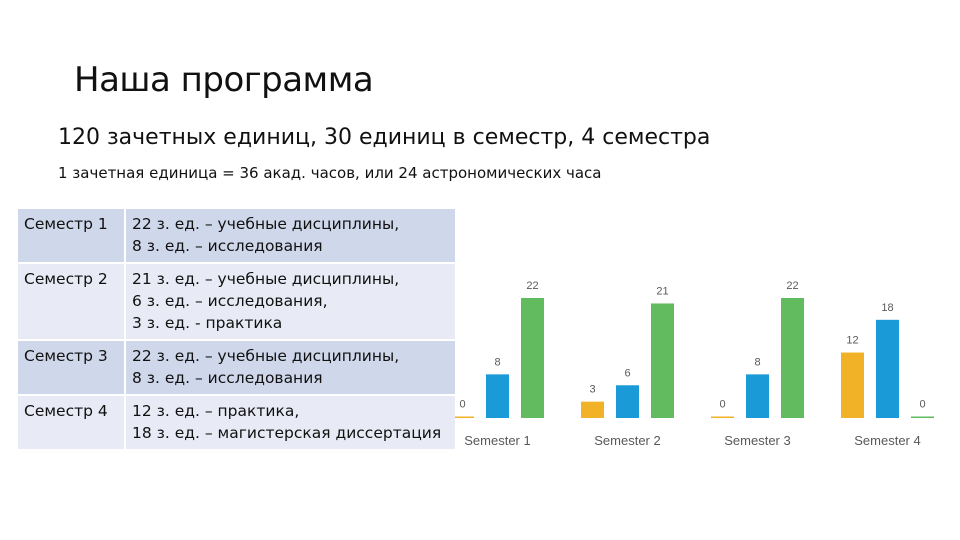  Describe the element at coordinates (627, 373) in the screenshot. I see `data-label: 6` at that location.